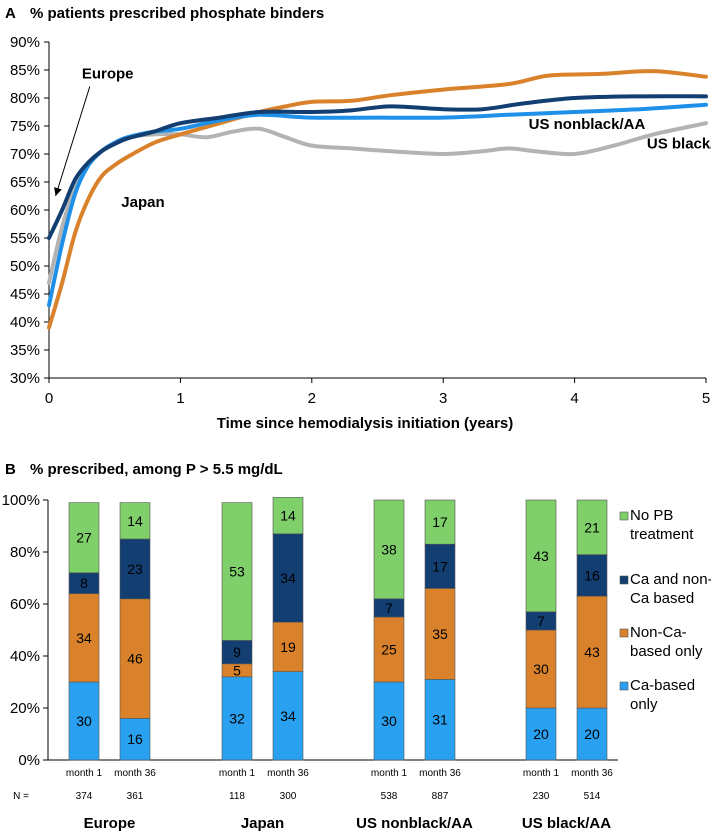 The image size is (711, 836). What do you see at coordinates (662, 534) in the screenshot?
I see `legend-label: treatment` at bounding box center [662, 534].